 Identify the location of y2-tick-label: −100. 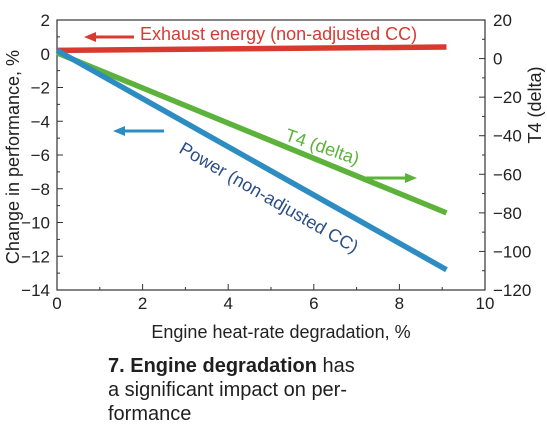
(512, 251).